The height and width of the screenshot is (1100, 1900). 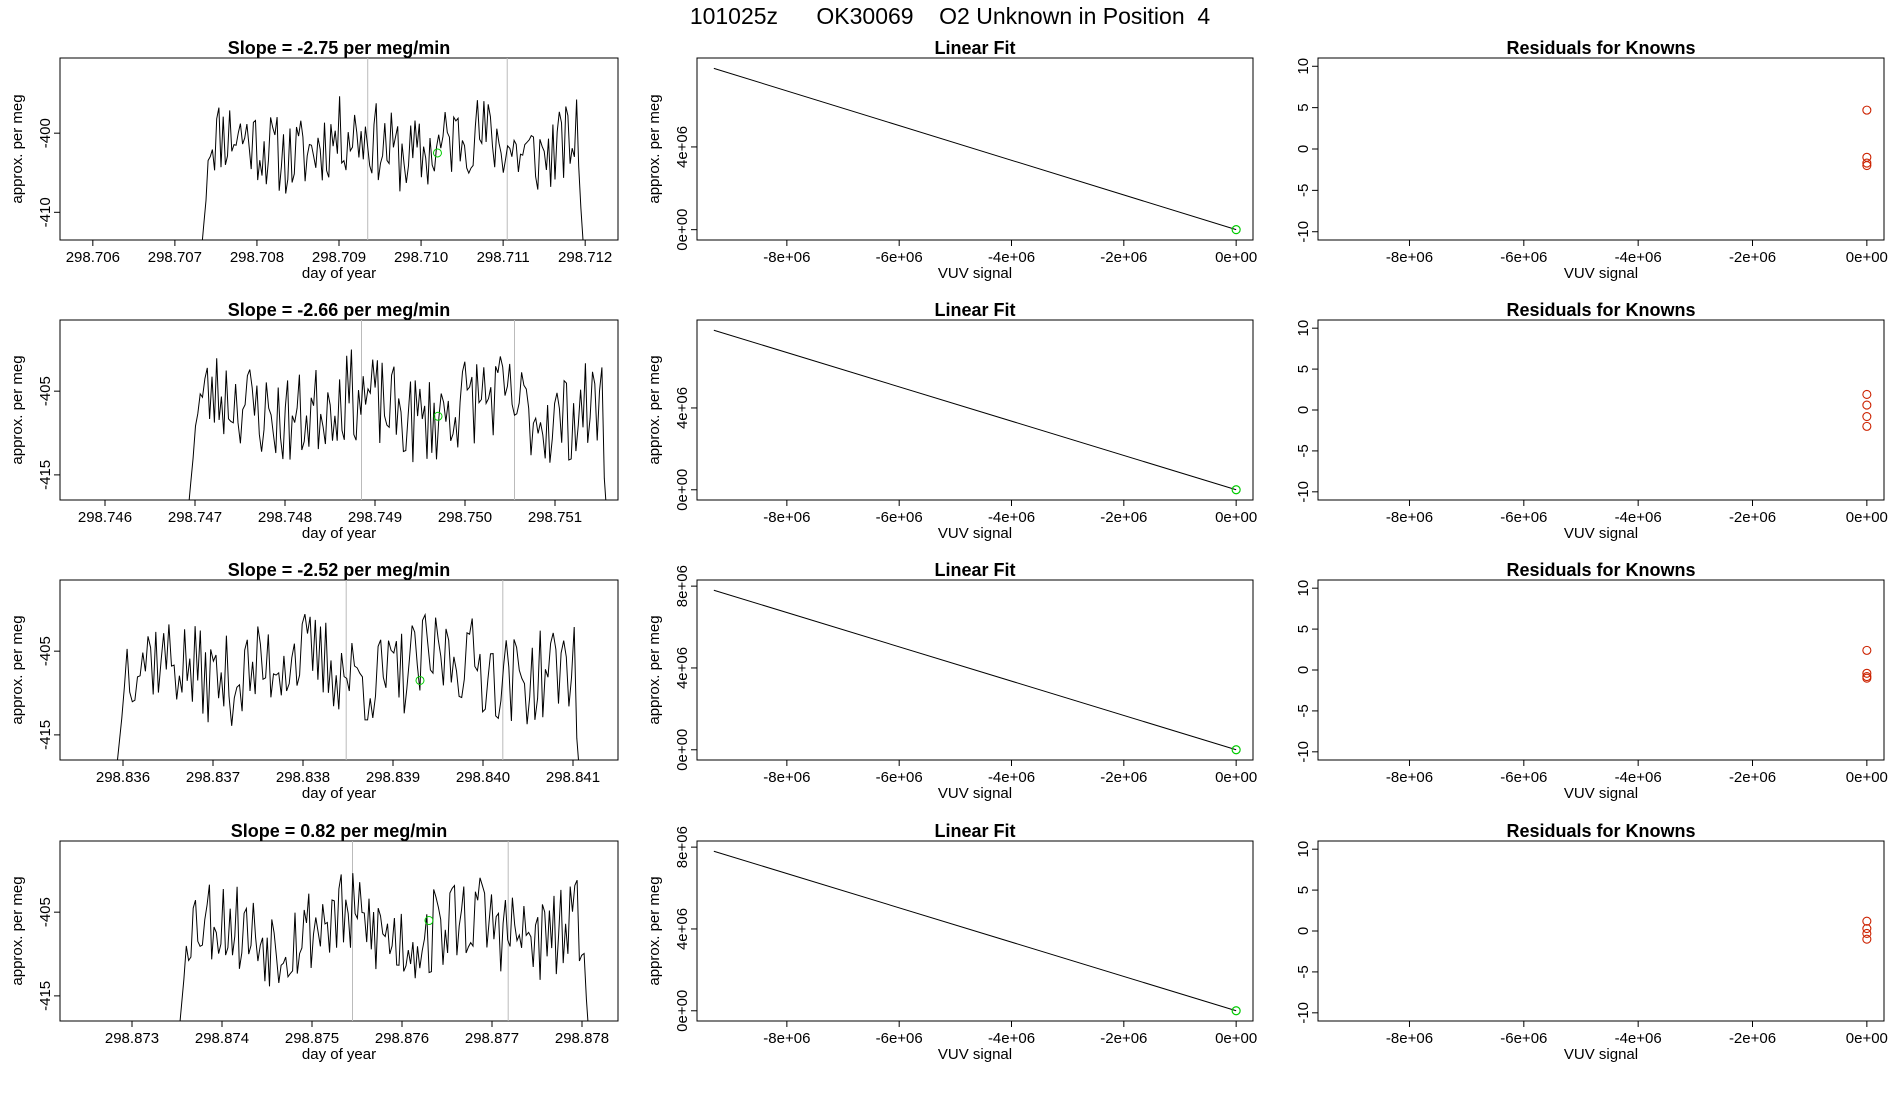 I want to click on figure-title: 101025z OK30069 O2 Unknown in Position 4, so click(x=950, y=16).